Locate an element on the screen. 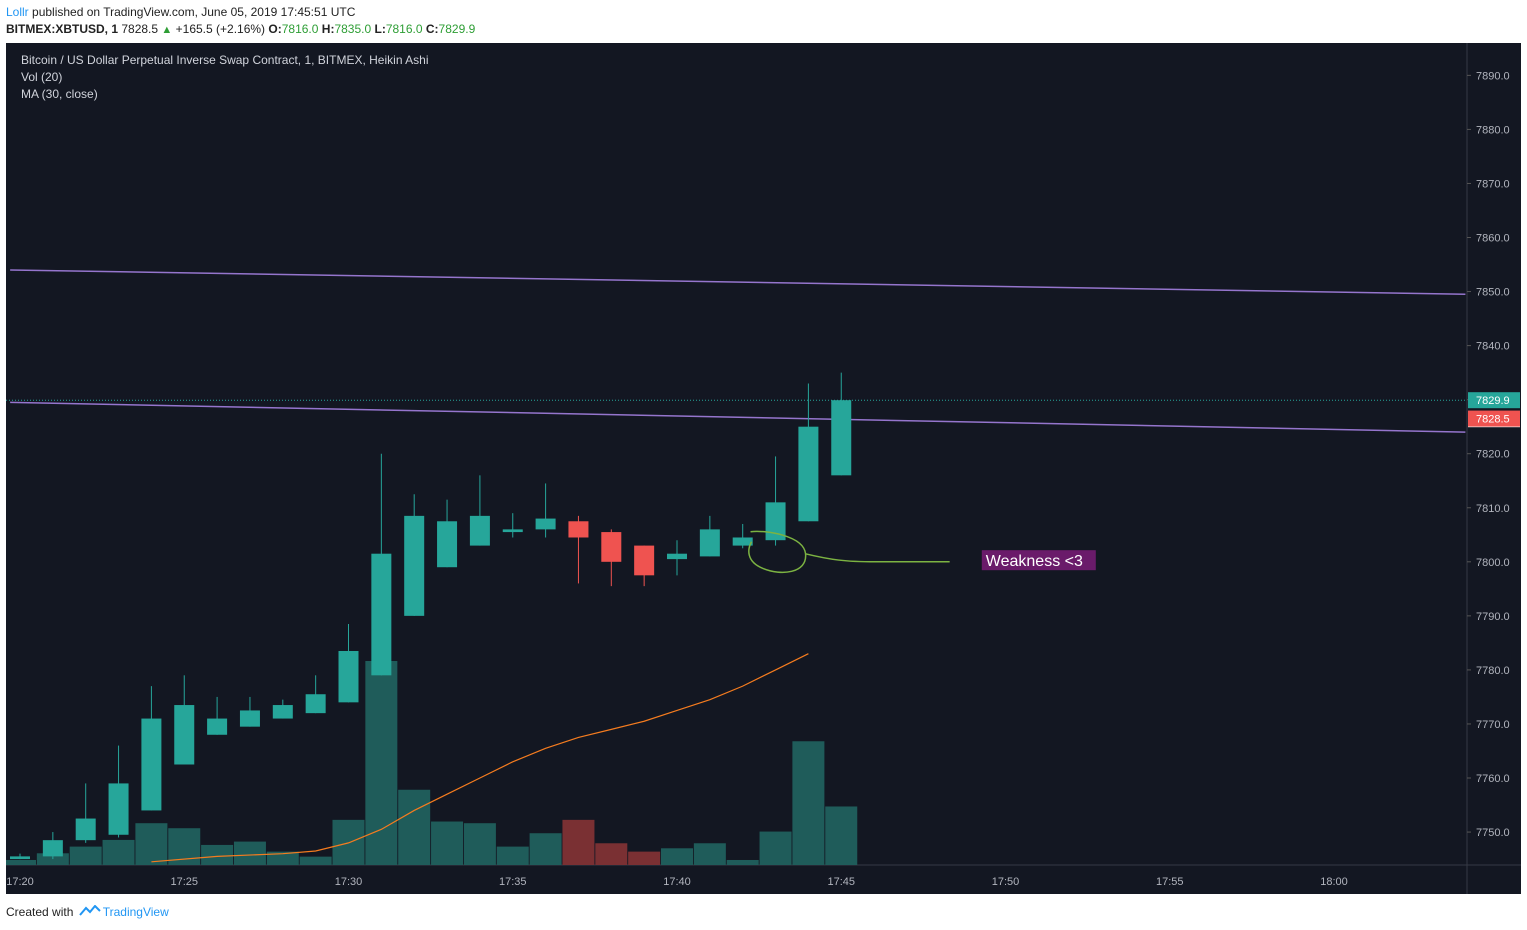 This screenshot has width=1527, height=930. volume-legend: Vol (20) is located at coordinates (42, 77).